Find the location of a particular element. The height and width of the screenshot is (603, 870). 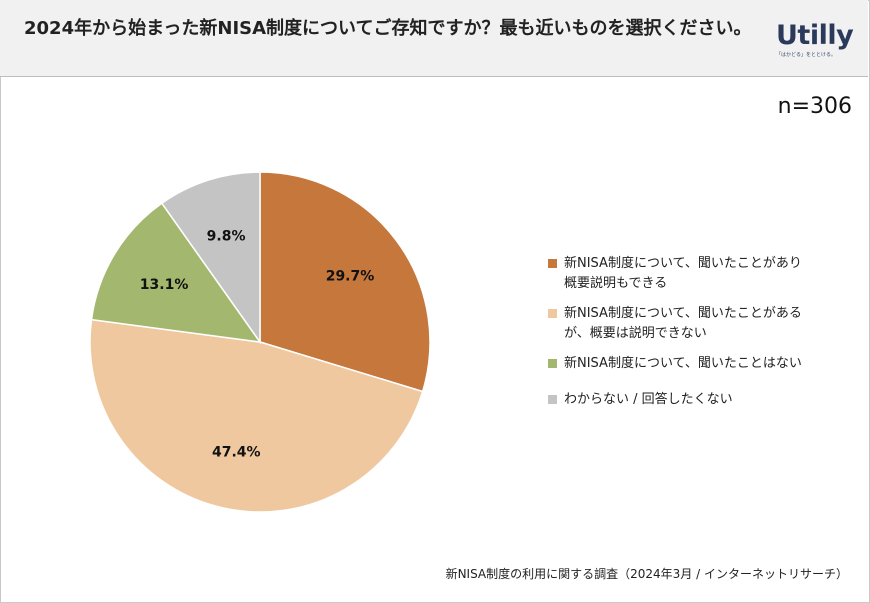

legend-item-1: 新NISA制度について、聞いたことがあり 概要説明もできる is located at coordinates (698, 274).